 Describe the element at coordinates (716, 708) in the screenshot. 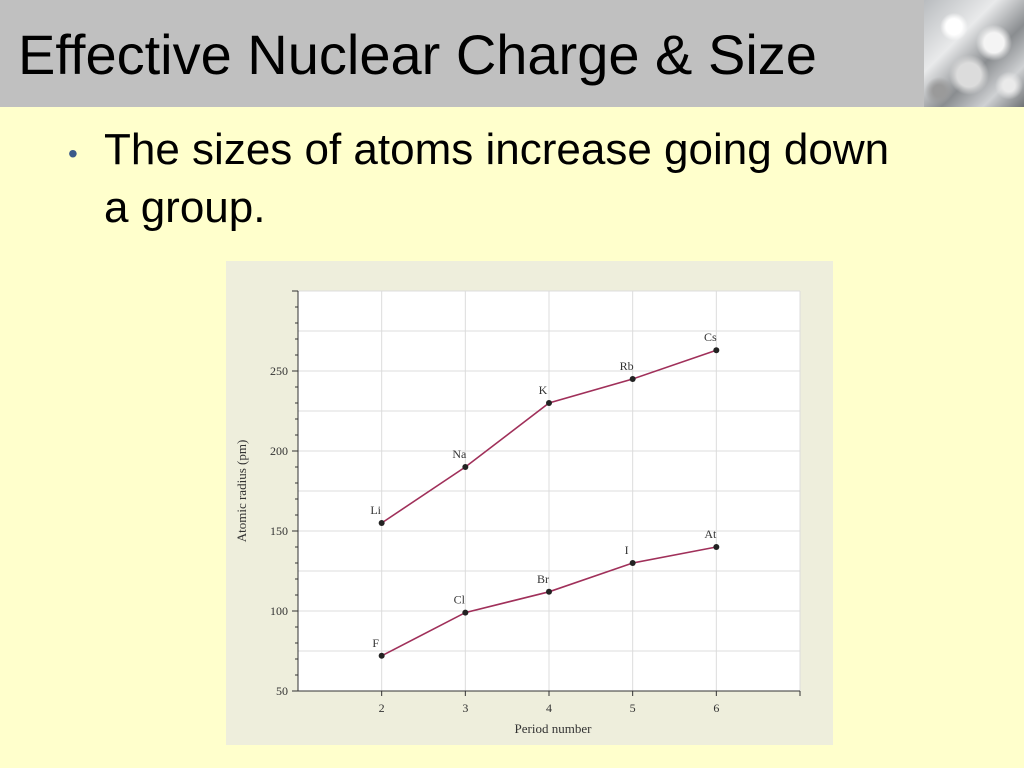

I see `x-tick-label: 6` at that location.